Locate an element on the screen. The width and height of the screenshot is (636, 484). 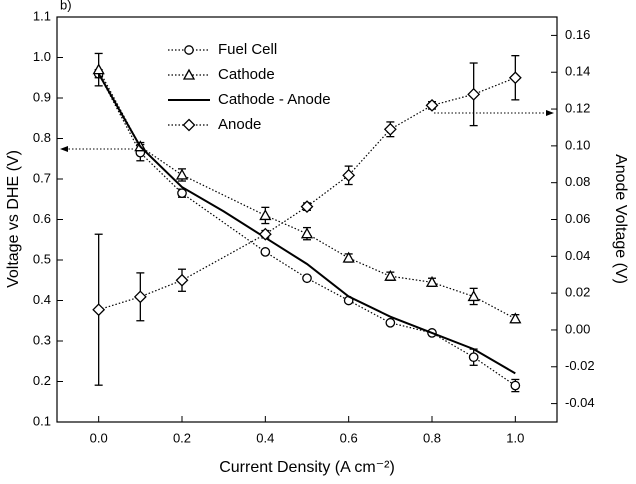
y2-tick-label: 0.08 is located at coordinates (577, 181).